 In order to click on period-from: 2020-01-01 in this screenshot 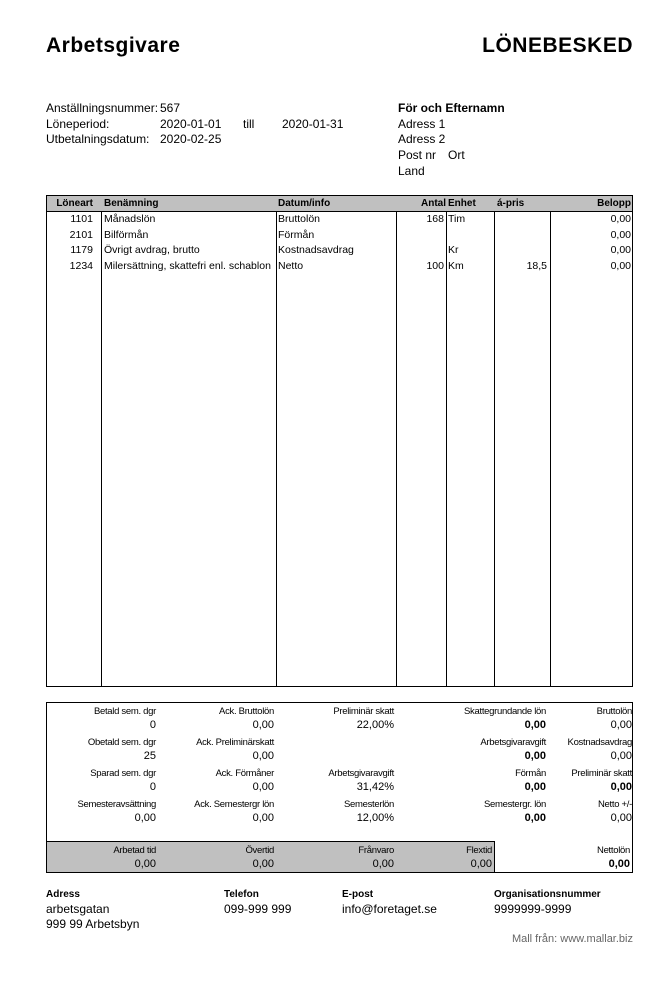, I will do `click(191, 124)`.